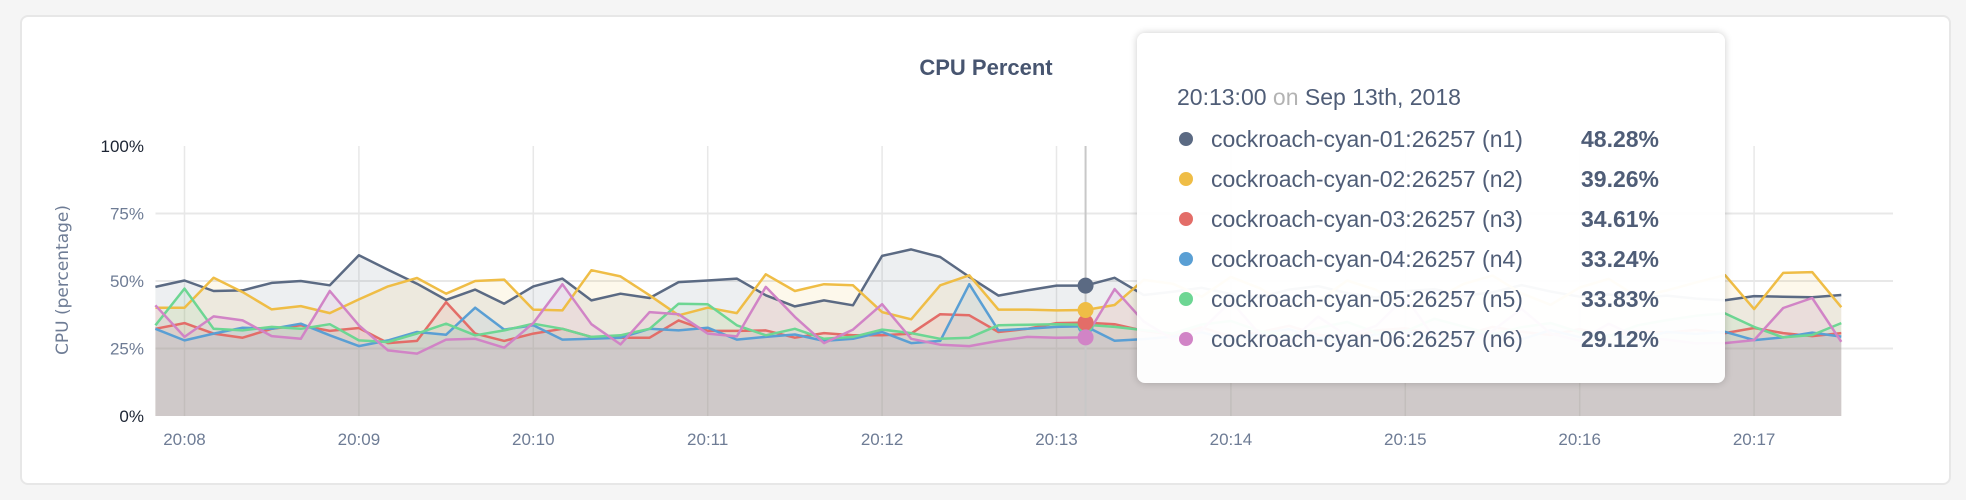 The width and height of the screenshot is (1966, 500). Describe the element at coordinates (707, 439) in the screenshot. I see `x-tick-label: 20:11` at that location.